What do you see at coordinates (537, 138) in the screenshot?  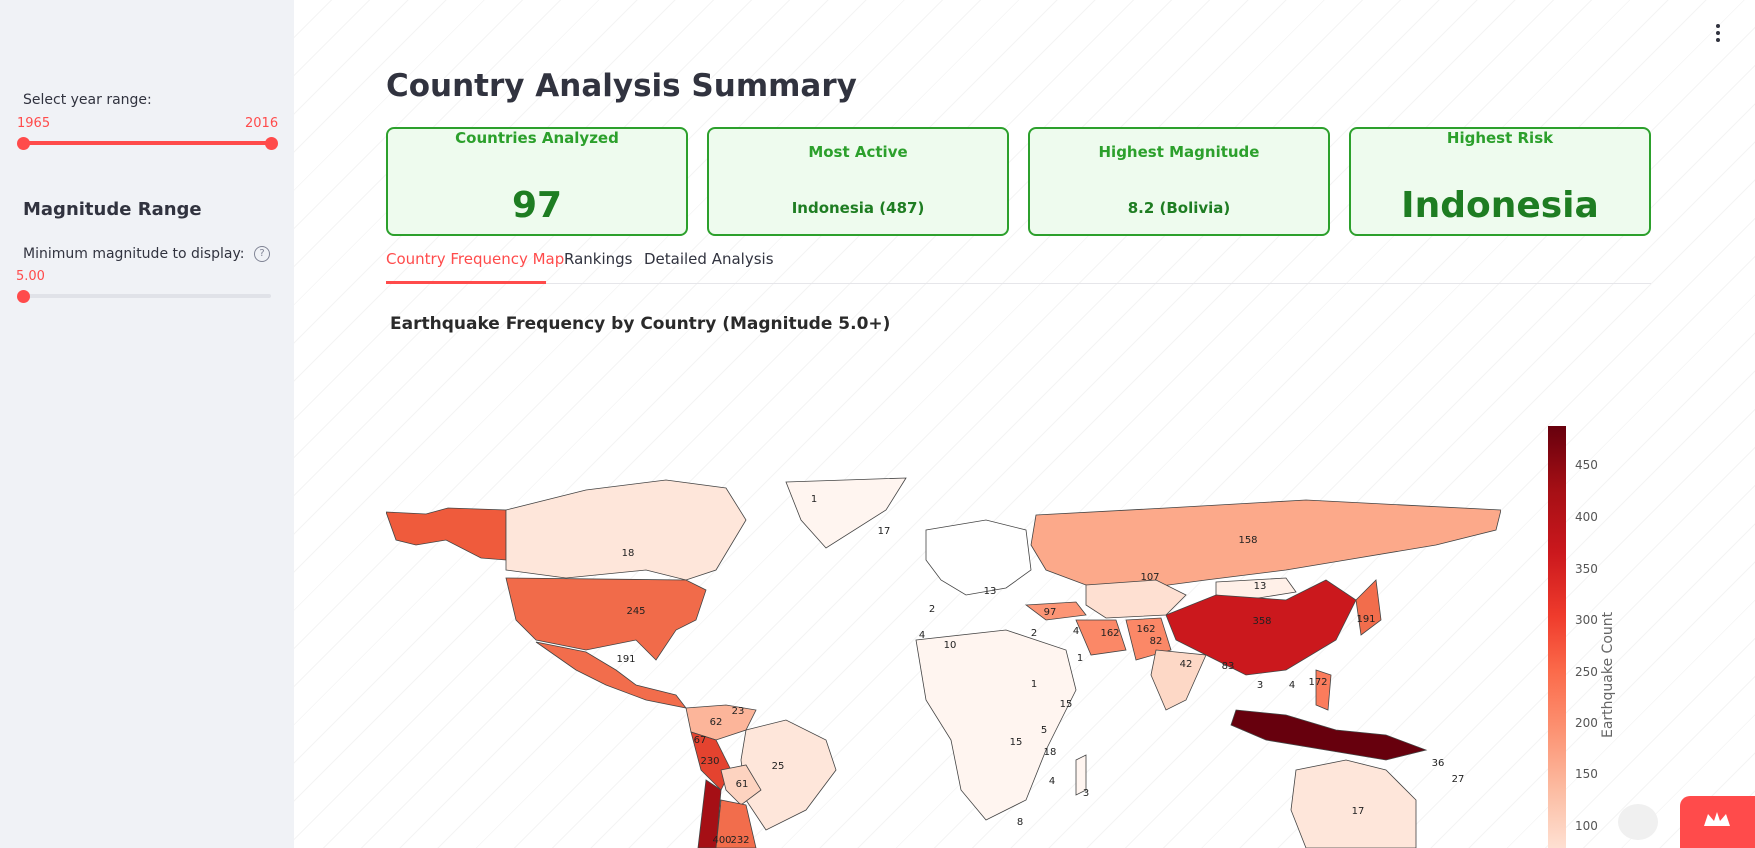 I see `metric-label: Countries Analyzed` at bounding box center [537, 138].